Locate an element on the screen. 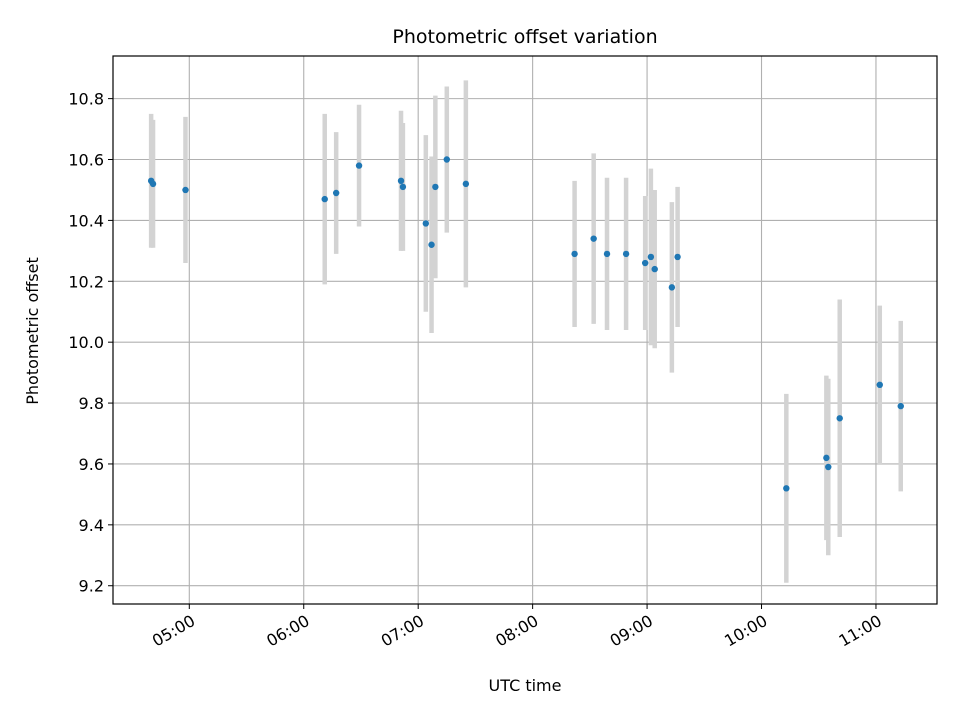 This screenshot has height=720, width=960. y-tick-label: 10.8 is located at coordinates (86, 99).